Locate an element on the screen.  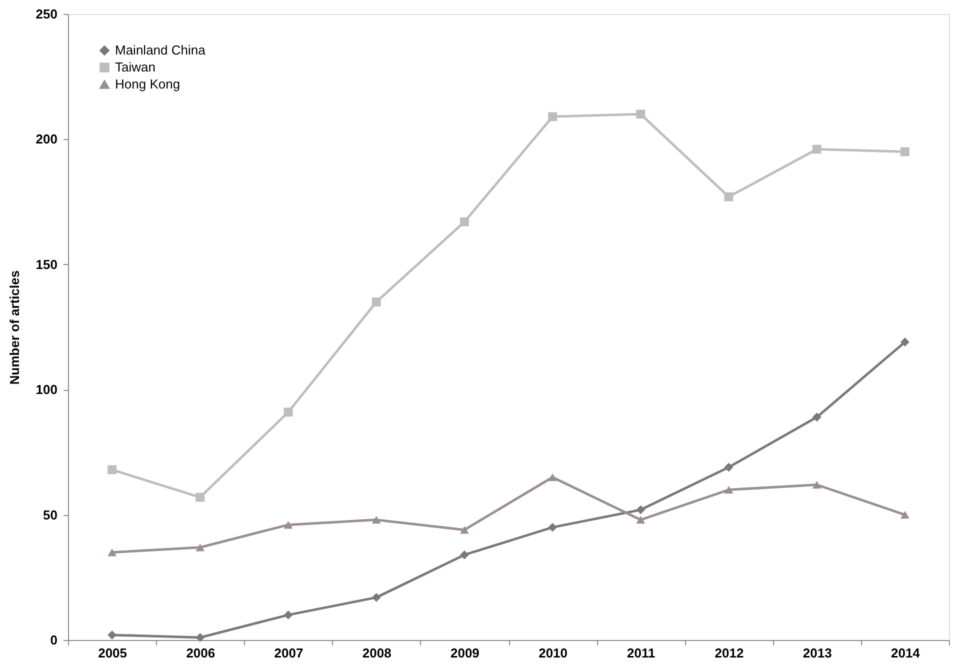
y-tick-label: 250 is located at coordinates (47, 14).